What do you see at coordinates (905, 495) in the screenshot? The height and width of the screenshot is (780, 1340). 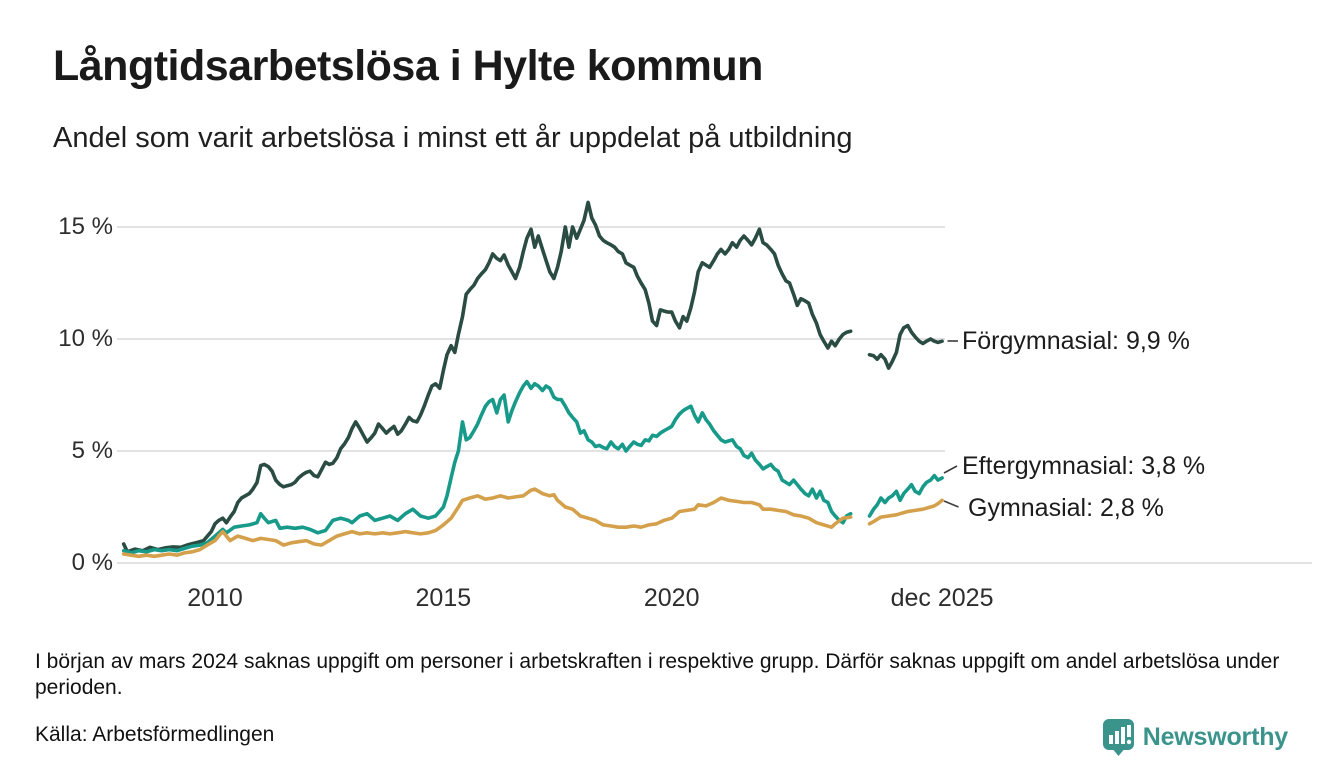 I see `series-line-eftergymnasial-seg2` at bounding box center [905, 495].